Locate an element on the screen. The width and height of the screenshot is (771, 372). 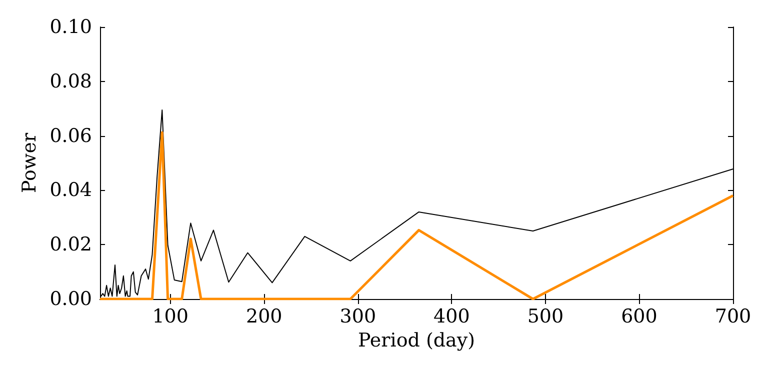
x-axis-title: Period (day) is located at coordinates (417, 340).